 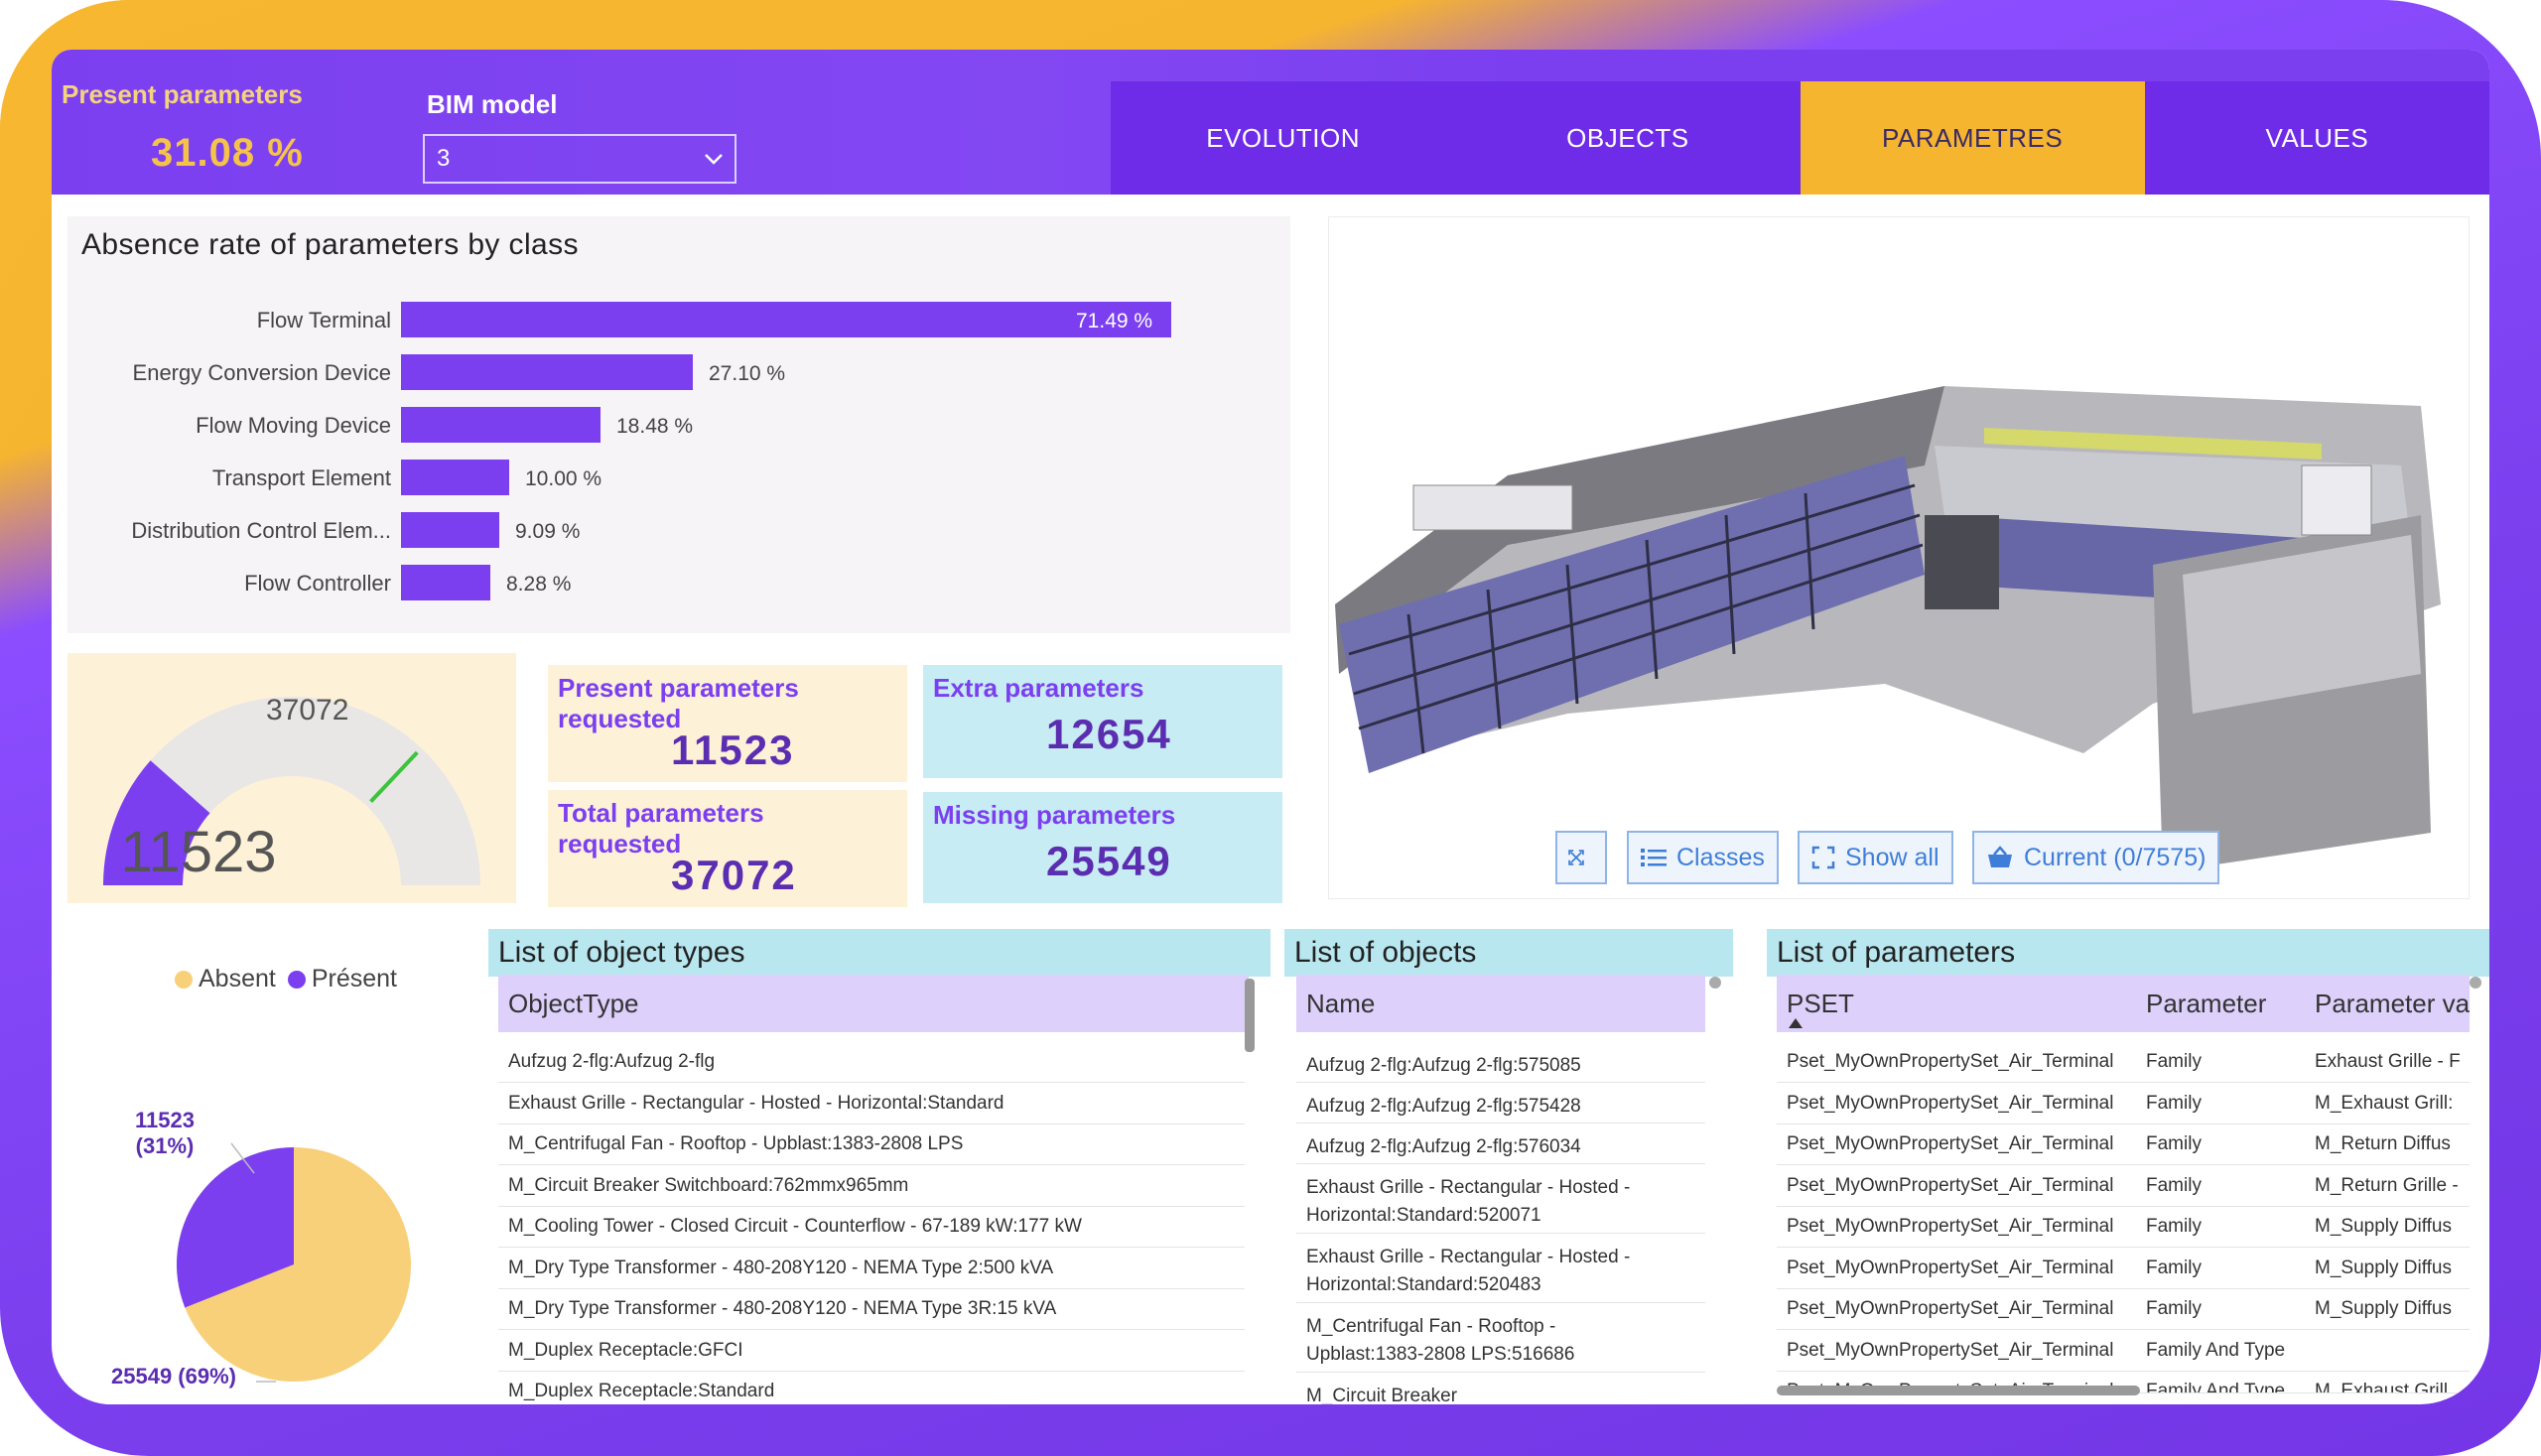 I want to click on object-types-header: ObjectType, so click(x=874, y=1003).